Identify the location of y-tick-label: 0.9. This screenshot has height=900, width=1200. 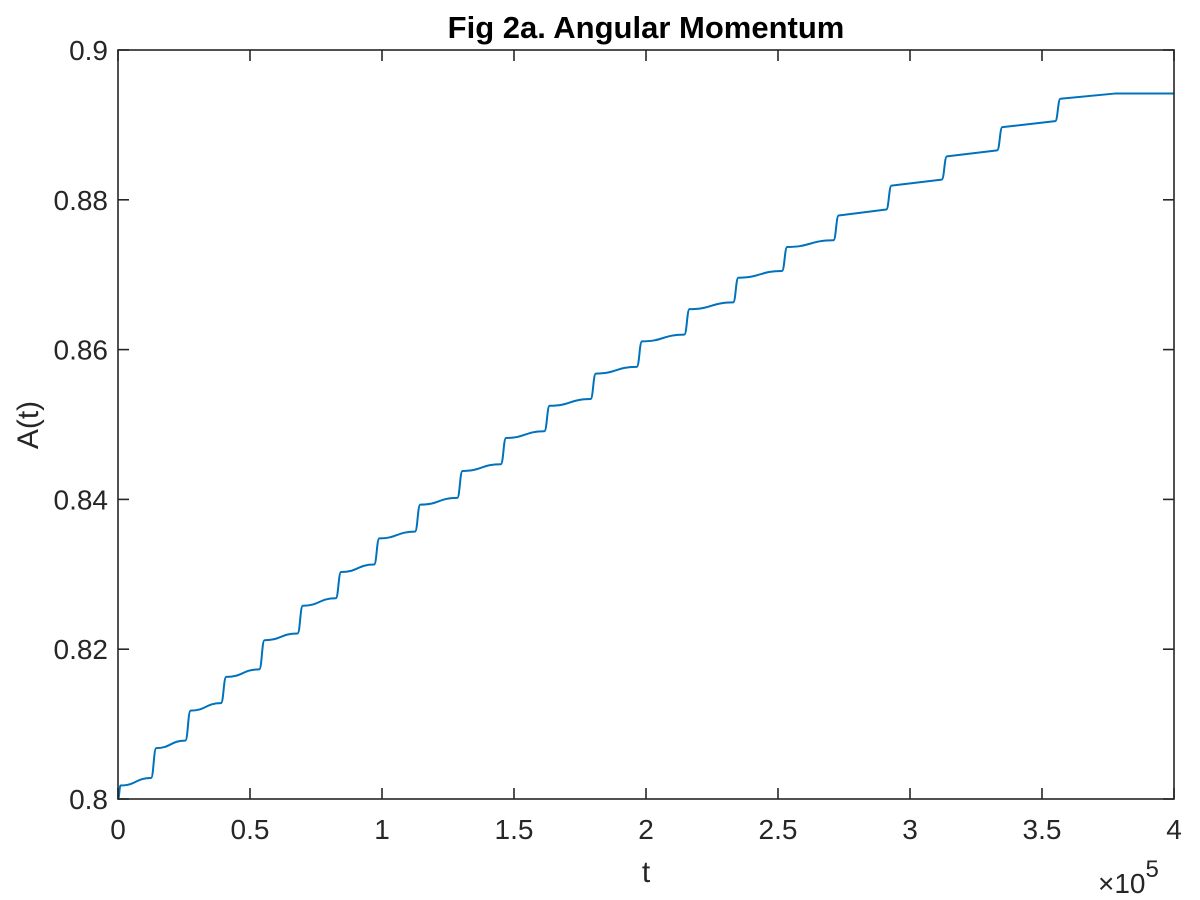
(88, 50).